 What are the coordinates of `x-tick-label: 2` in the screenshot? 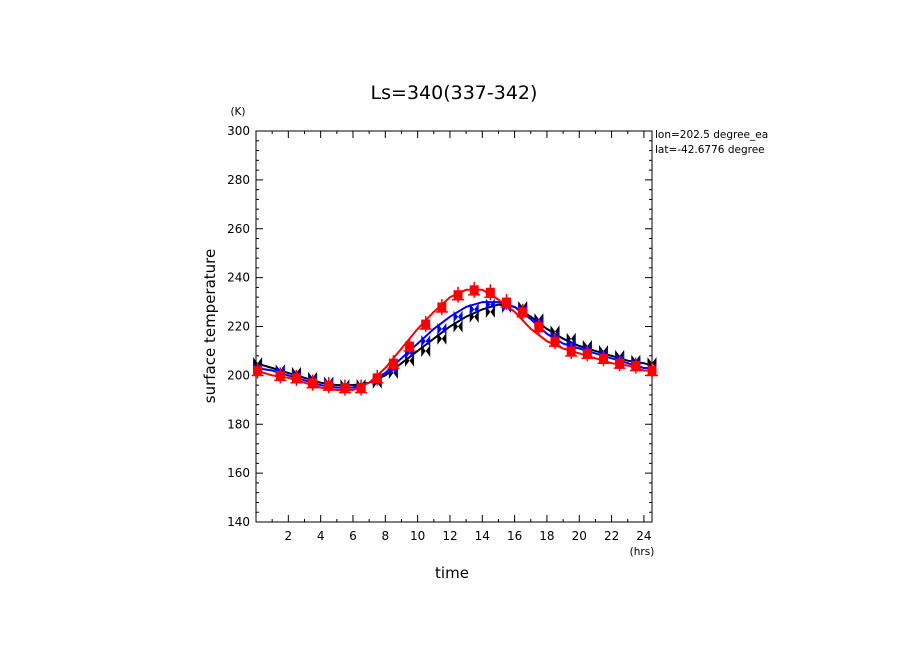 It's located at (289, 536).